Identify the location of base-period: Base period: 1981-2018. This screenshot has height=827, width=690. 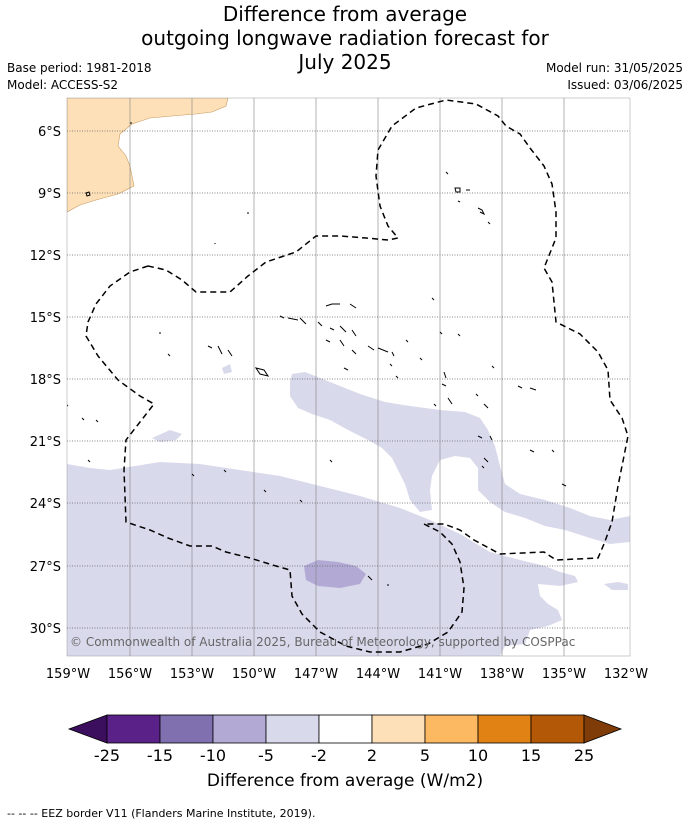
(79, 68).